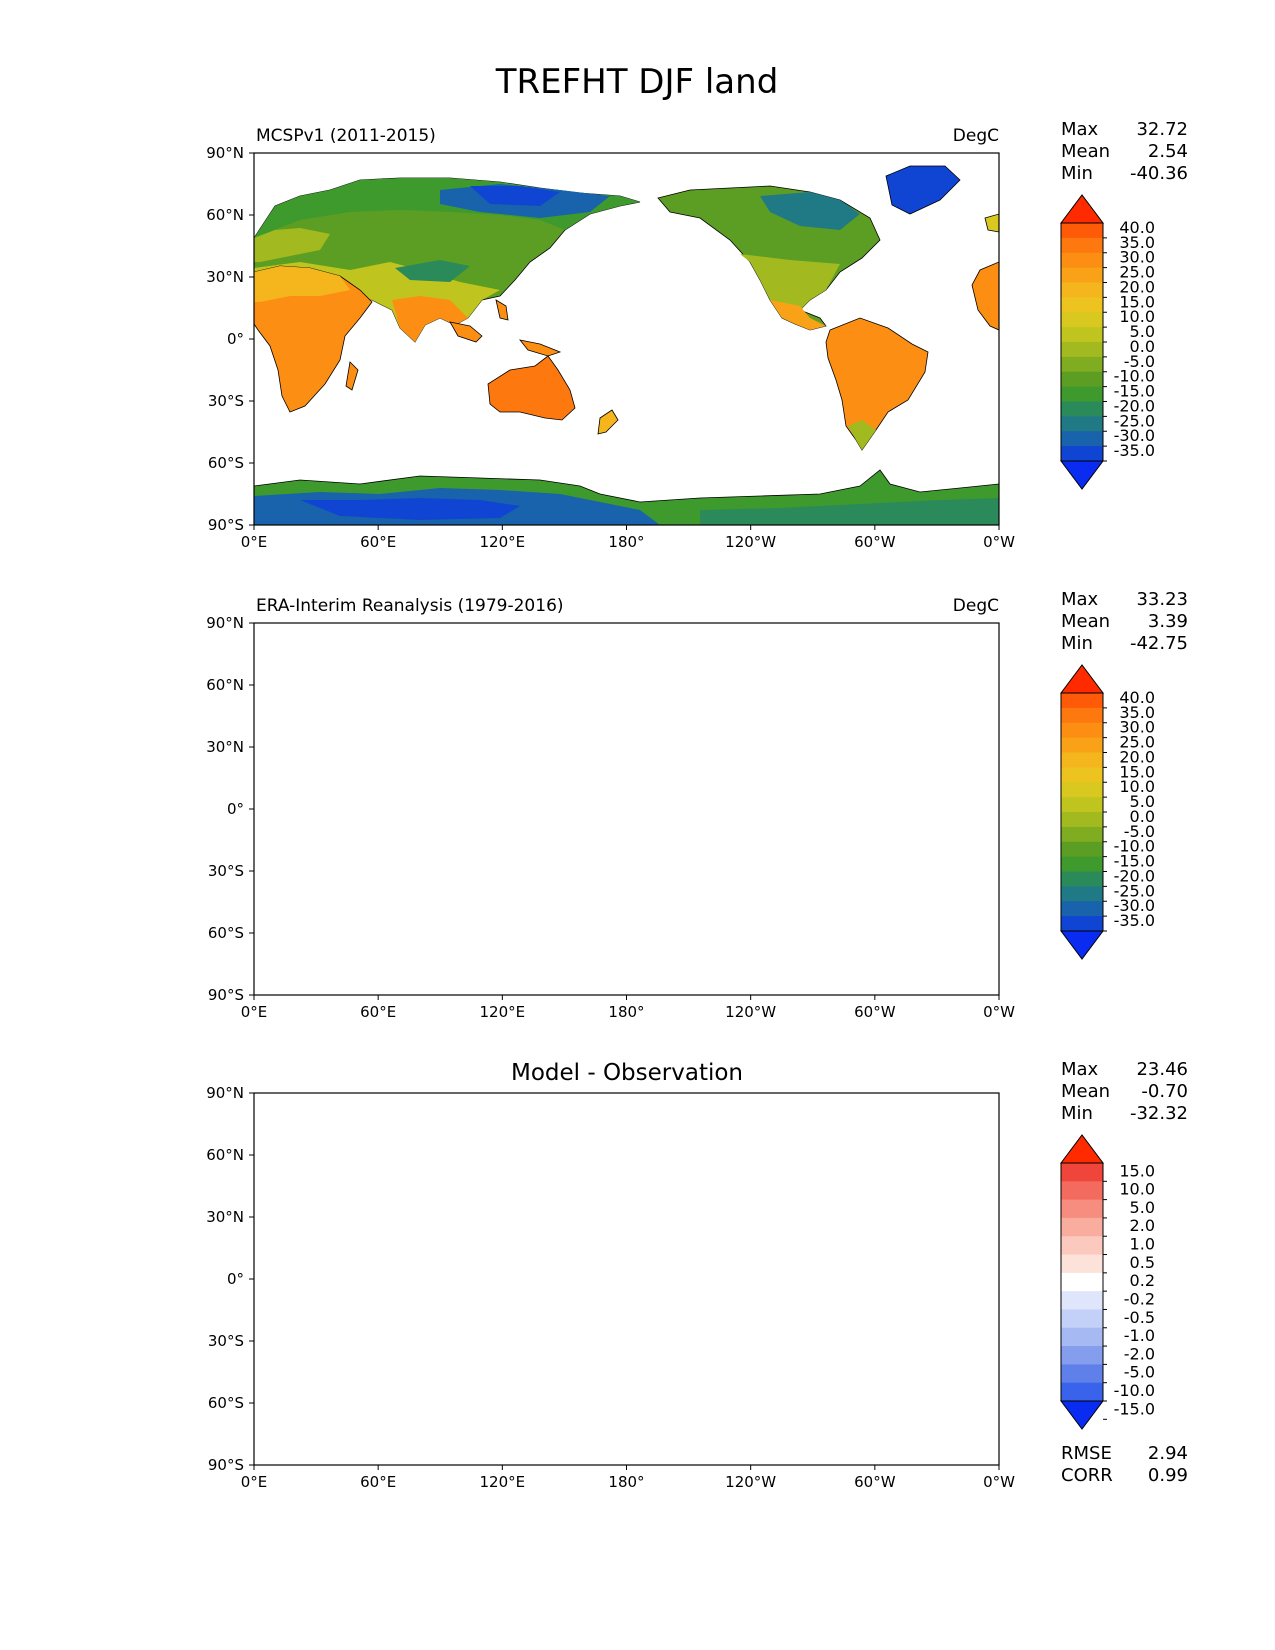  What do you see at coordinates (1139, 1298) in the screenshot?
I see `colorbar-label: -0.2` at bounding box center [1139, 1298].